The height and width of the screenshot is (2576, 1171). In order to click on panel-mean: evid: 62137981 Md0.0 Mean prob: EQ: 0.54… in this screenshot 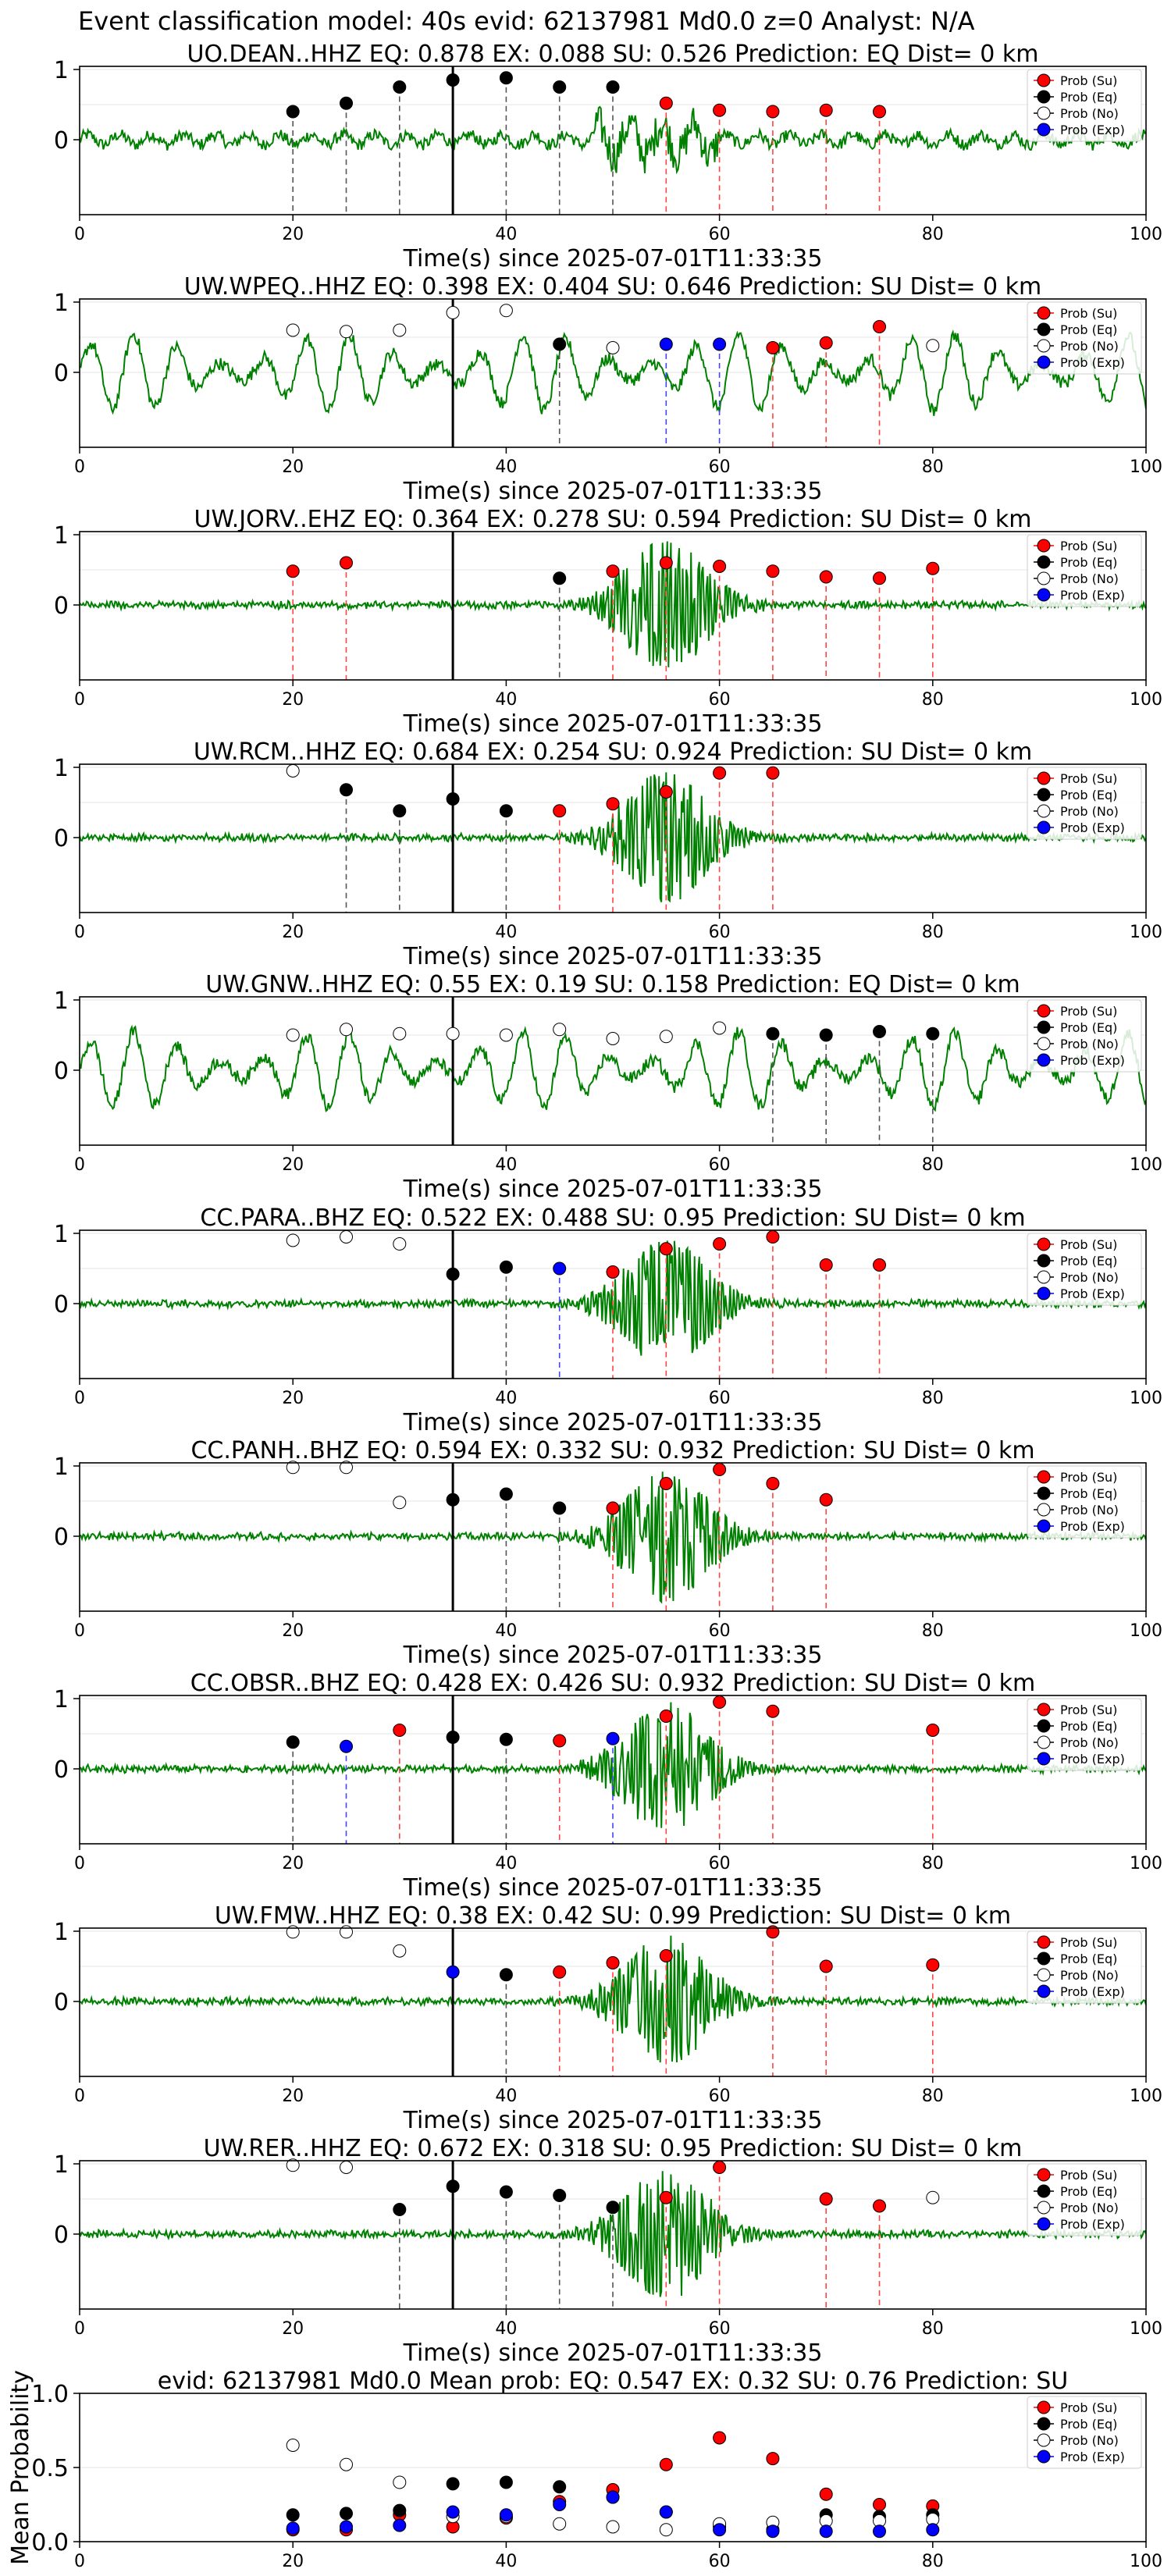, I will do `click(584, 2469)`.